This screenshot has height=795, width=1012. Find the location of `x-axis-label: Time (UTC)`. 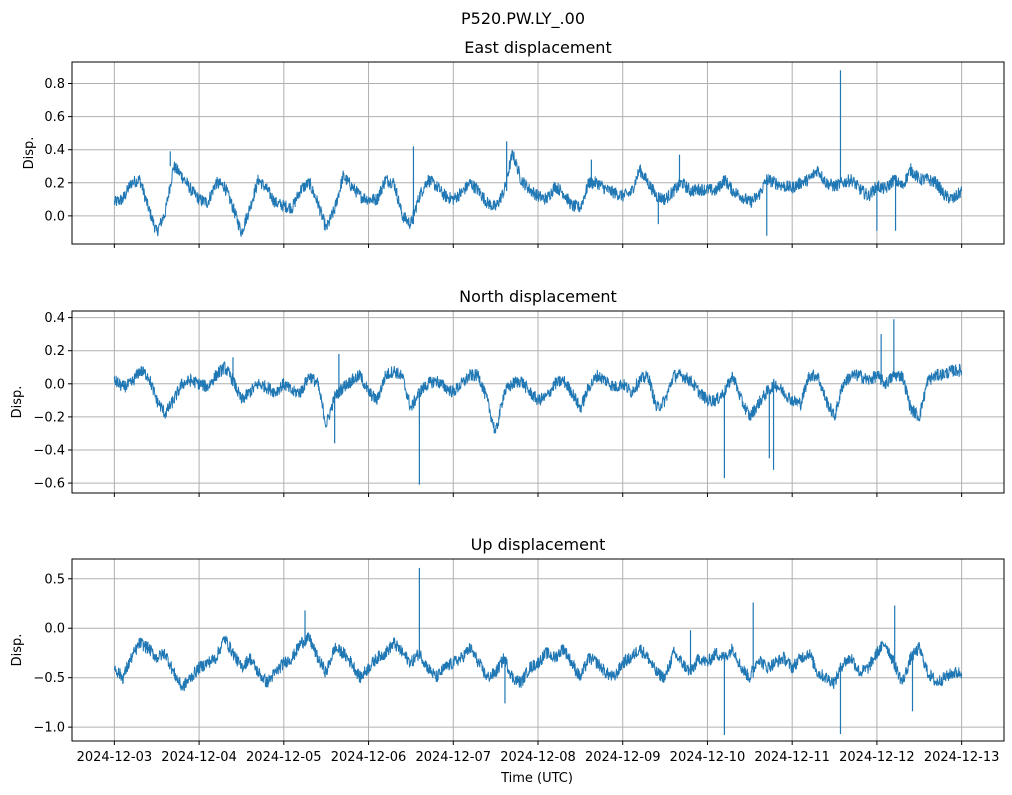

x-axis-label: Time (UTC) is located at coordinates (536, 778).